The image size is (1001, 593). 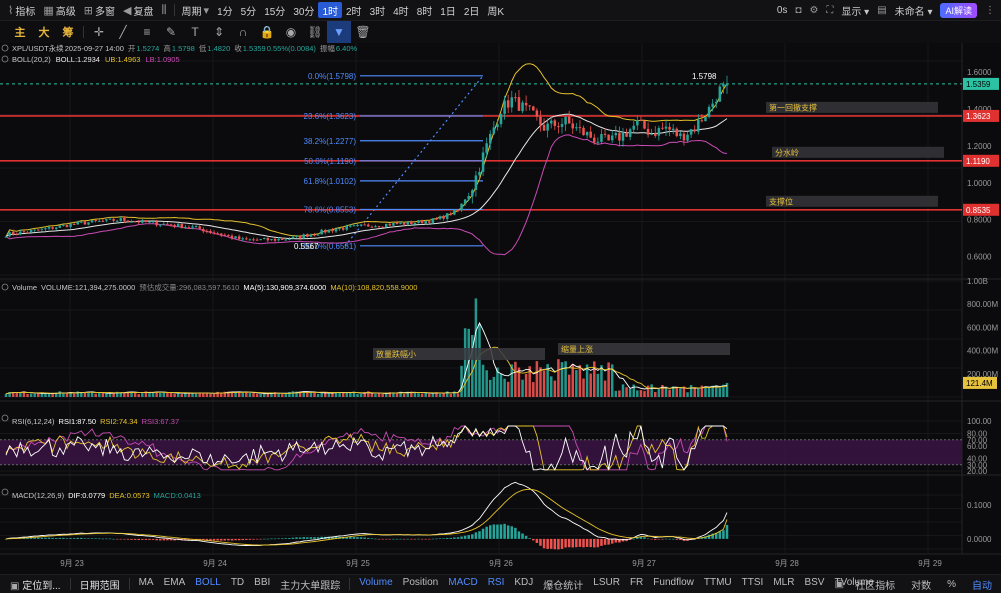 What do you see at coordinates (448, 12) in the screenshot?
I see `interval-9: 1日` at bounding box center [448, 12].